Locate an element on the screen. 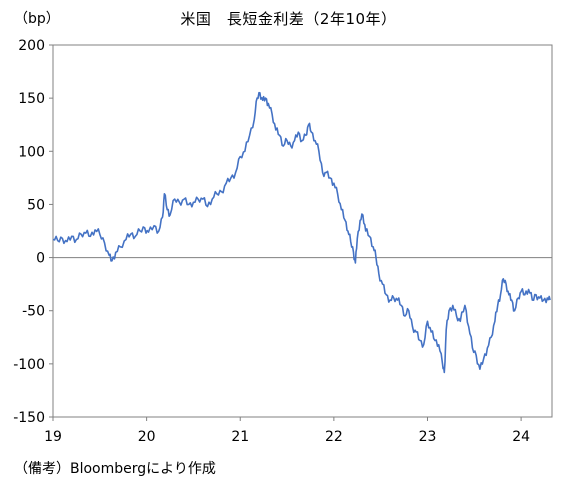  y-tick-label: 50 is located at coordinates (36, 205).